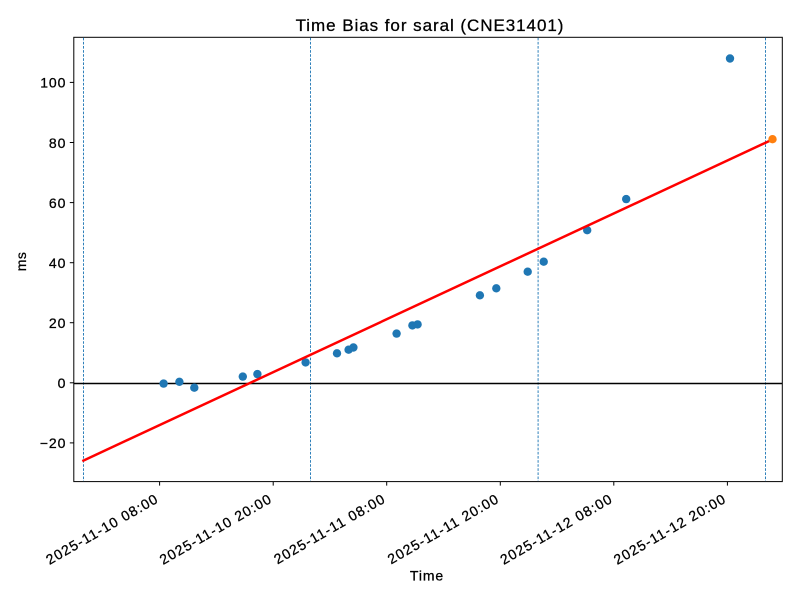 Image resolution: width=800 pixels, height=600 pixels. What do you see at coordinates (430, 25) in the screenshot?
I see `svg-text: Time Bias for saral (CNE31401)` at bounding box center [430, 25].